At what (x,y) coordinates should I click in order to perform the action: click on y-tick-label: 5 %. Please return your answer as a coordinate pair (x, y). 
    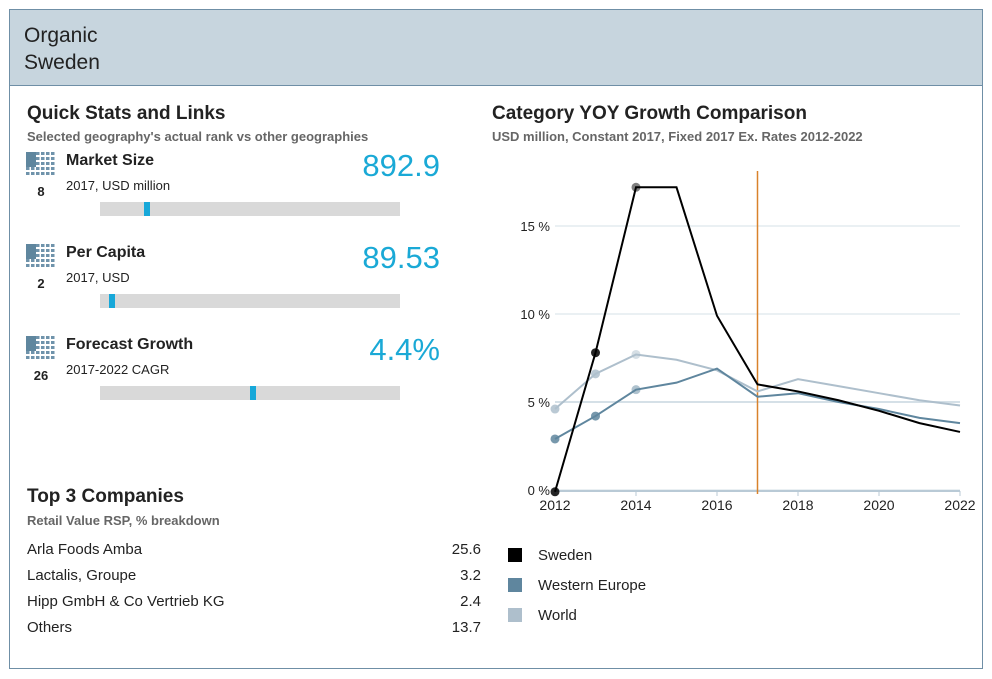
    Looking at the image, I should click on (539, 402).